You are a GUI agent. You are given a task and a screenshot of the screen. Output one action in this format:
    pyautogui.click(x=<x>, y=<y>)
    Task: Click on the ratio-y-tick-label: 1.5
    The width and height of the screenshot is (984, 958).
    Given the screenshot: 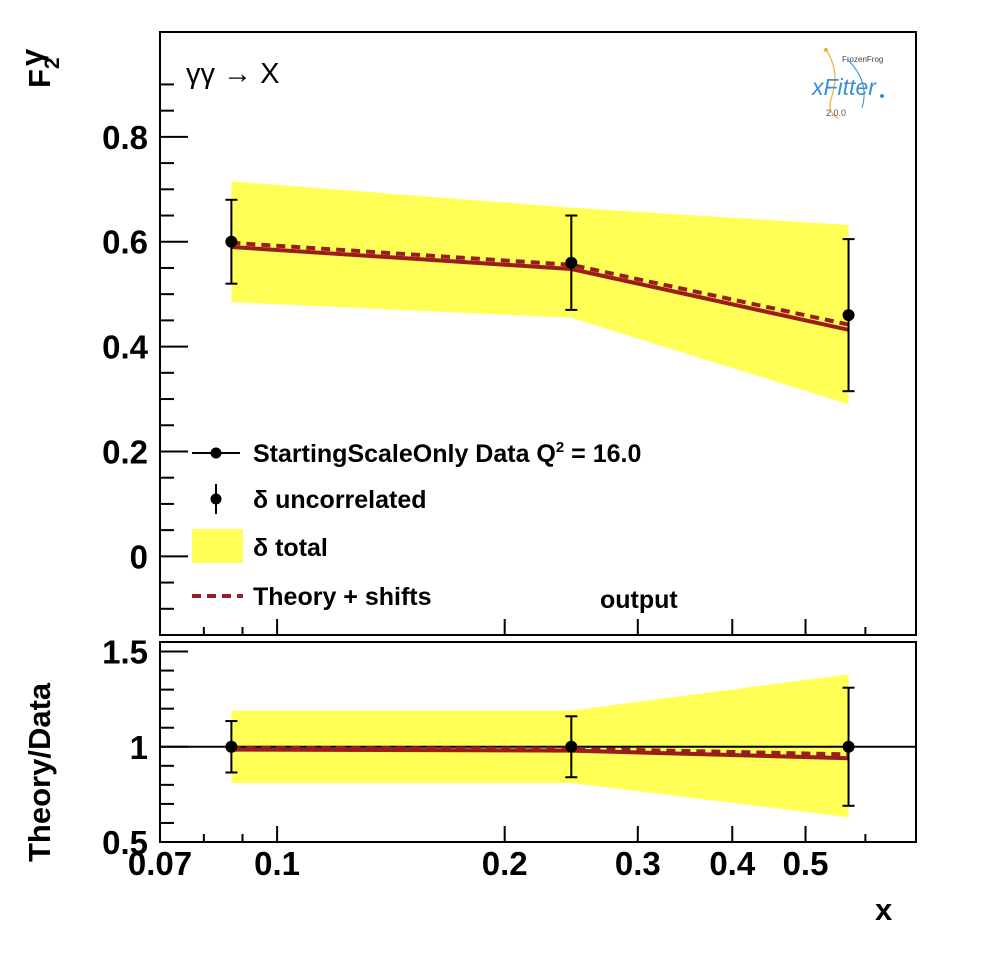 What is the action you would take?
    pyautogui.click(x=125, y=652)
    